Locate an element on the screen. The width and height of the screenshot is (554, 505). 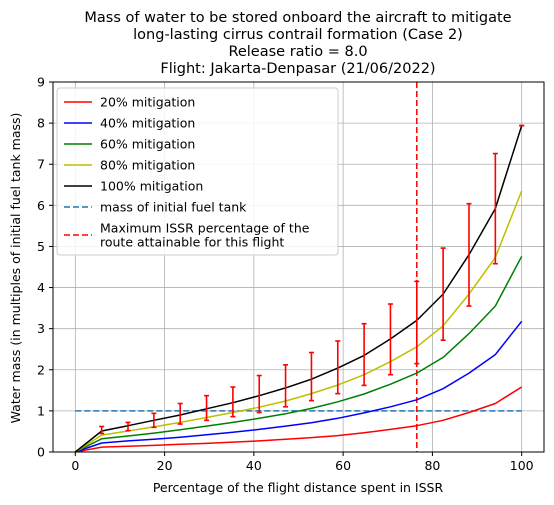
legend-entry: 60% mitigation is located at coordinates (129, 144).